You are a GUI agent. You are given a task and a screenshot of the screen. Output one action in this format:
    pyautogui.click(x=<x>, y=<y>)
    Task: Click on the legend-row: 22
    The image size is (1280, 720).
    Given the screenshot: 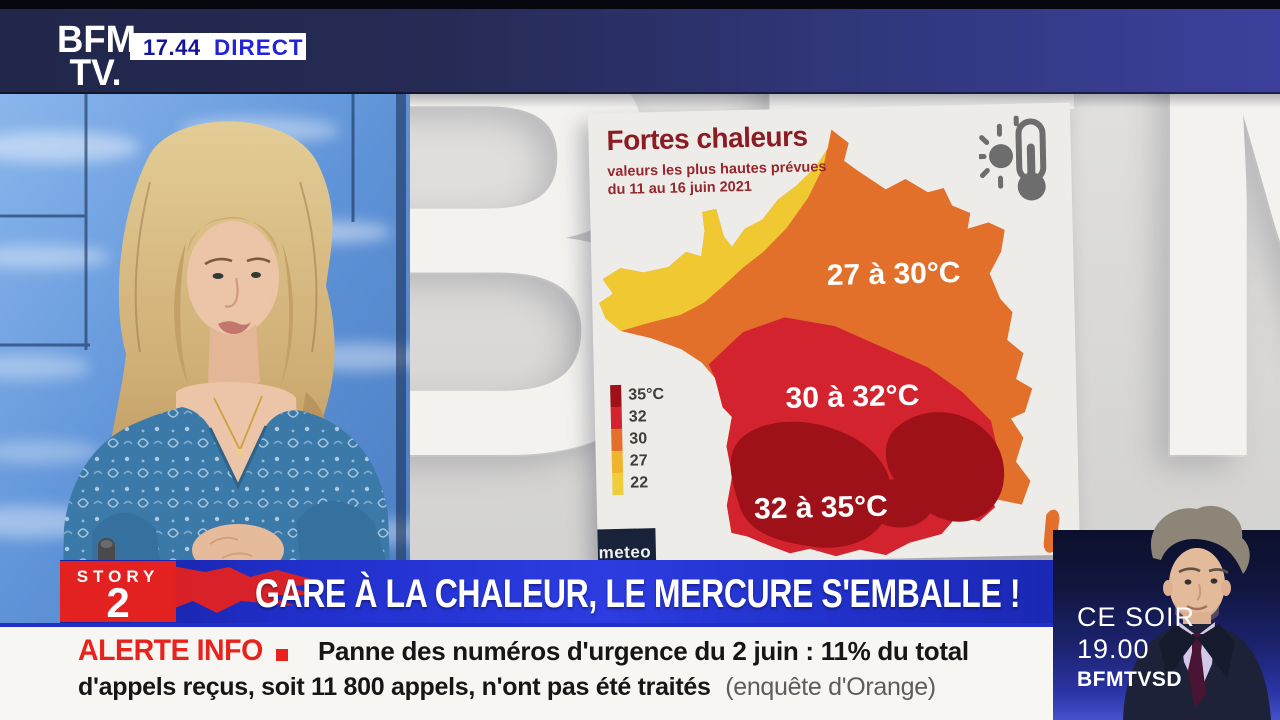 What is the action you would take?
    pyautogui.click(x=639, y=484)
    